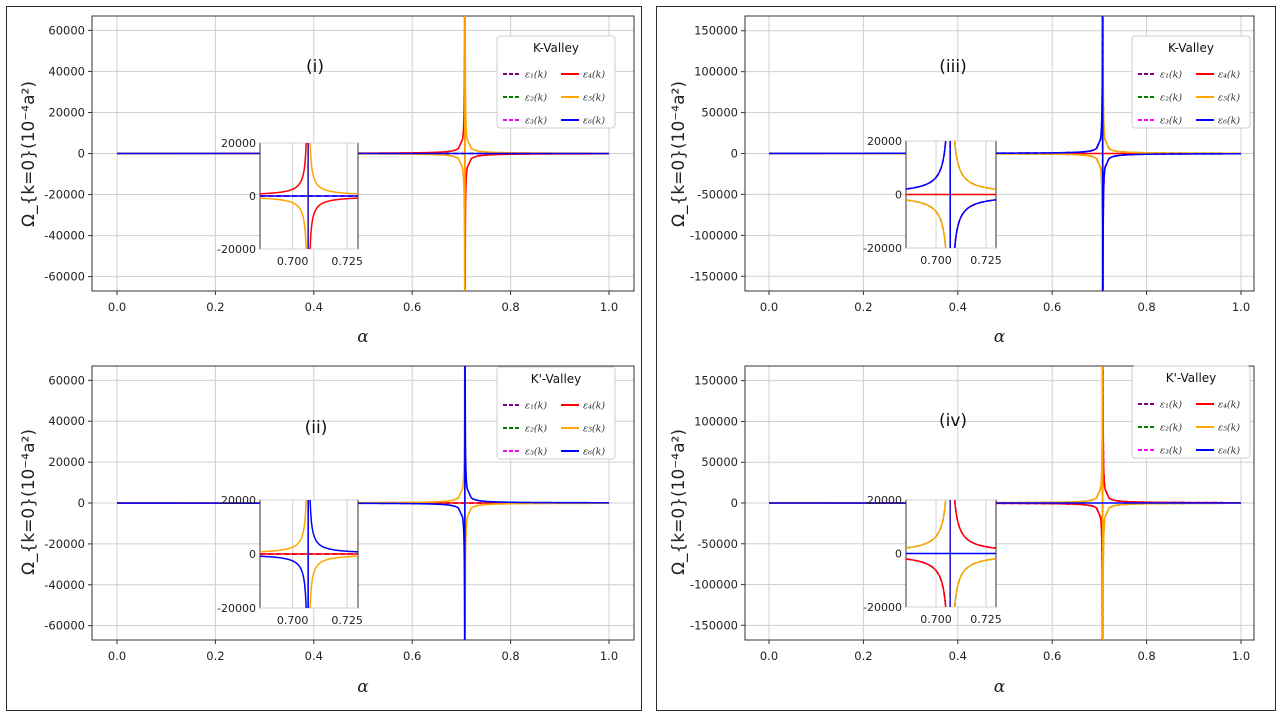  Describe the element at coordinates (556, 379) in the screenshot. I see `legend-title: K'-Valley` at that location.